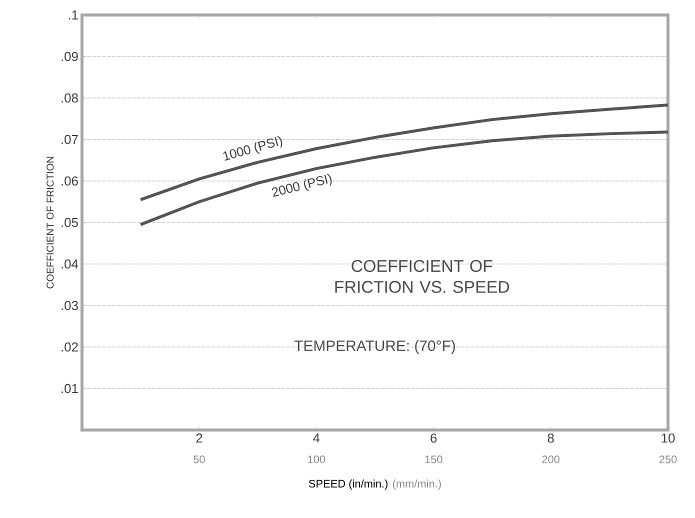  What do you see at coordinates (348, 485) in the screenshot?
I see `x-axis-title: SPEED (in/min.)` at bounding box center [348, 485].